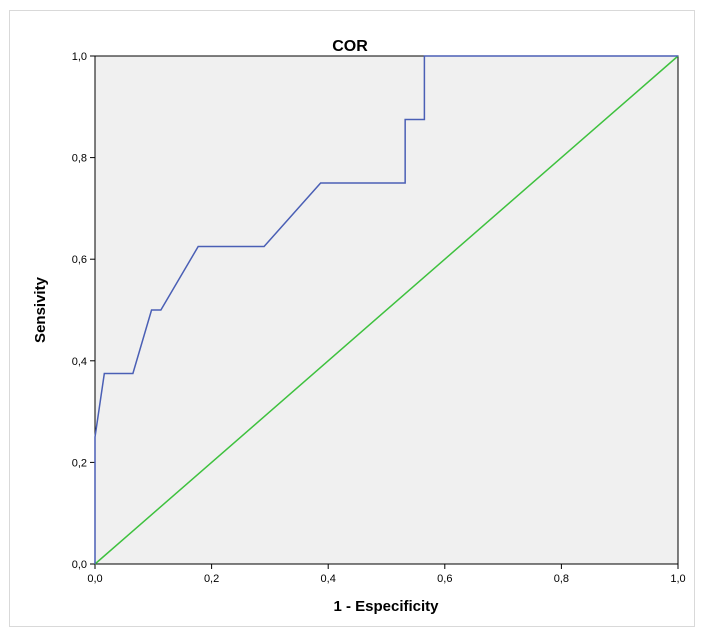  I want to click on y-axis: 0,0 0,2 0,4 0,6 0,8 1,0, so click(83, 311).